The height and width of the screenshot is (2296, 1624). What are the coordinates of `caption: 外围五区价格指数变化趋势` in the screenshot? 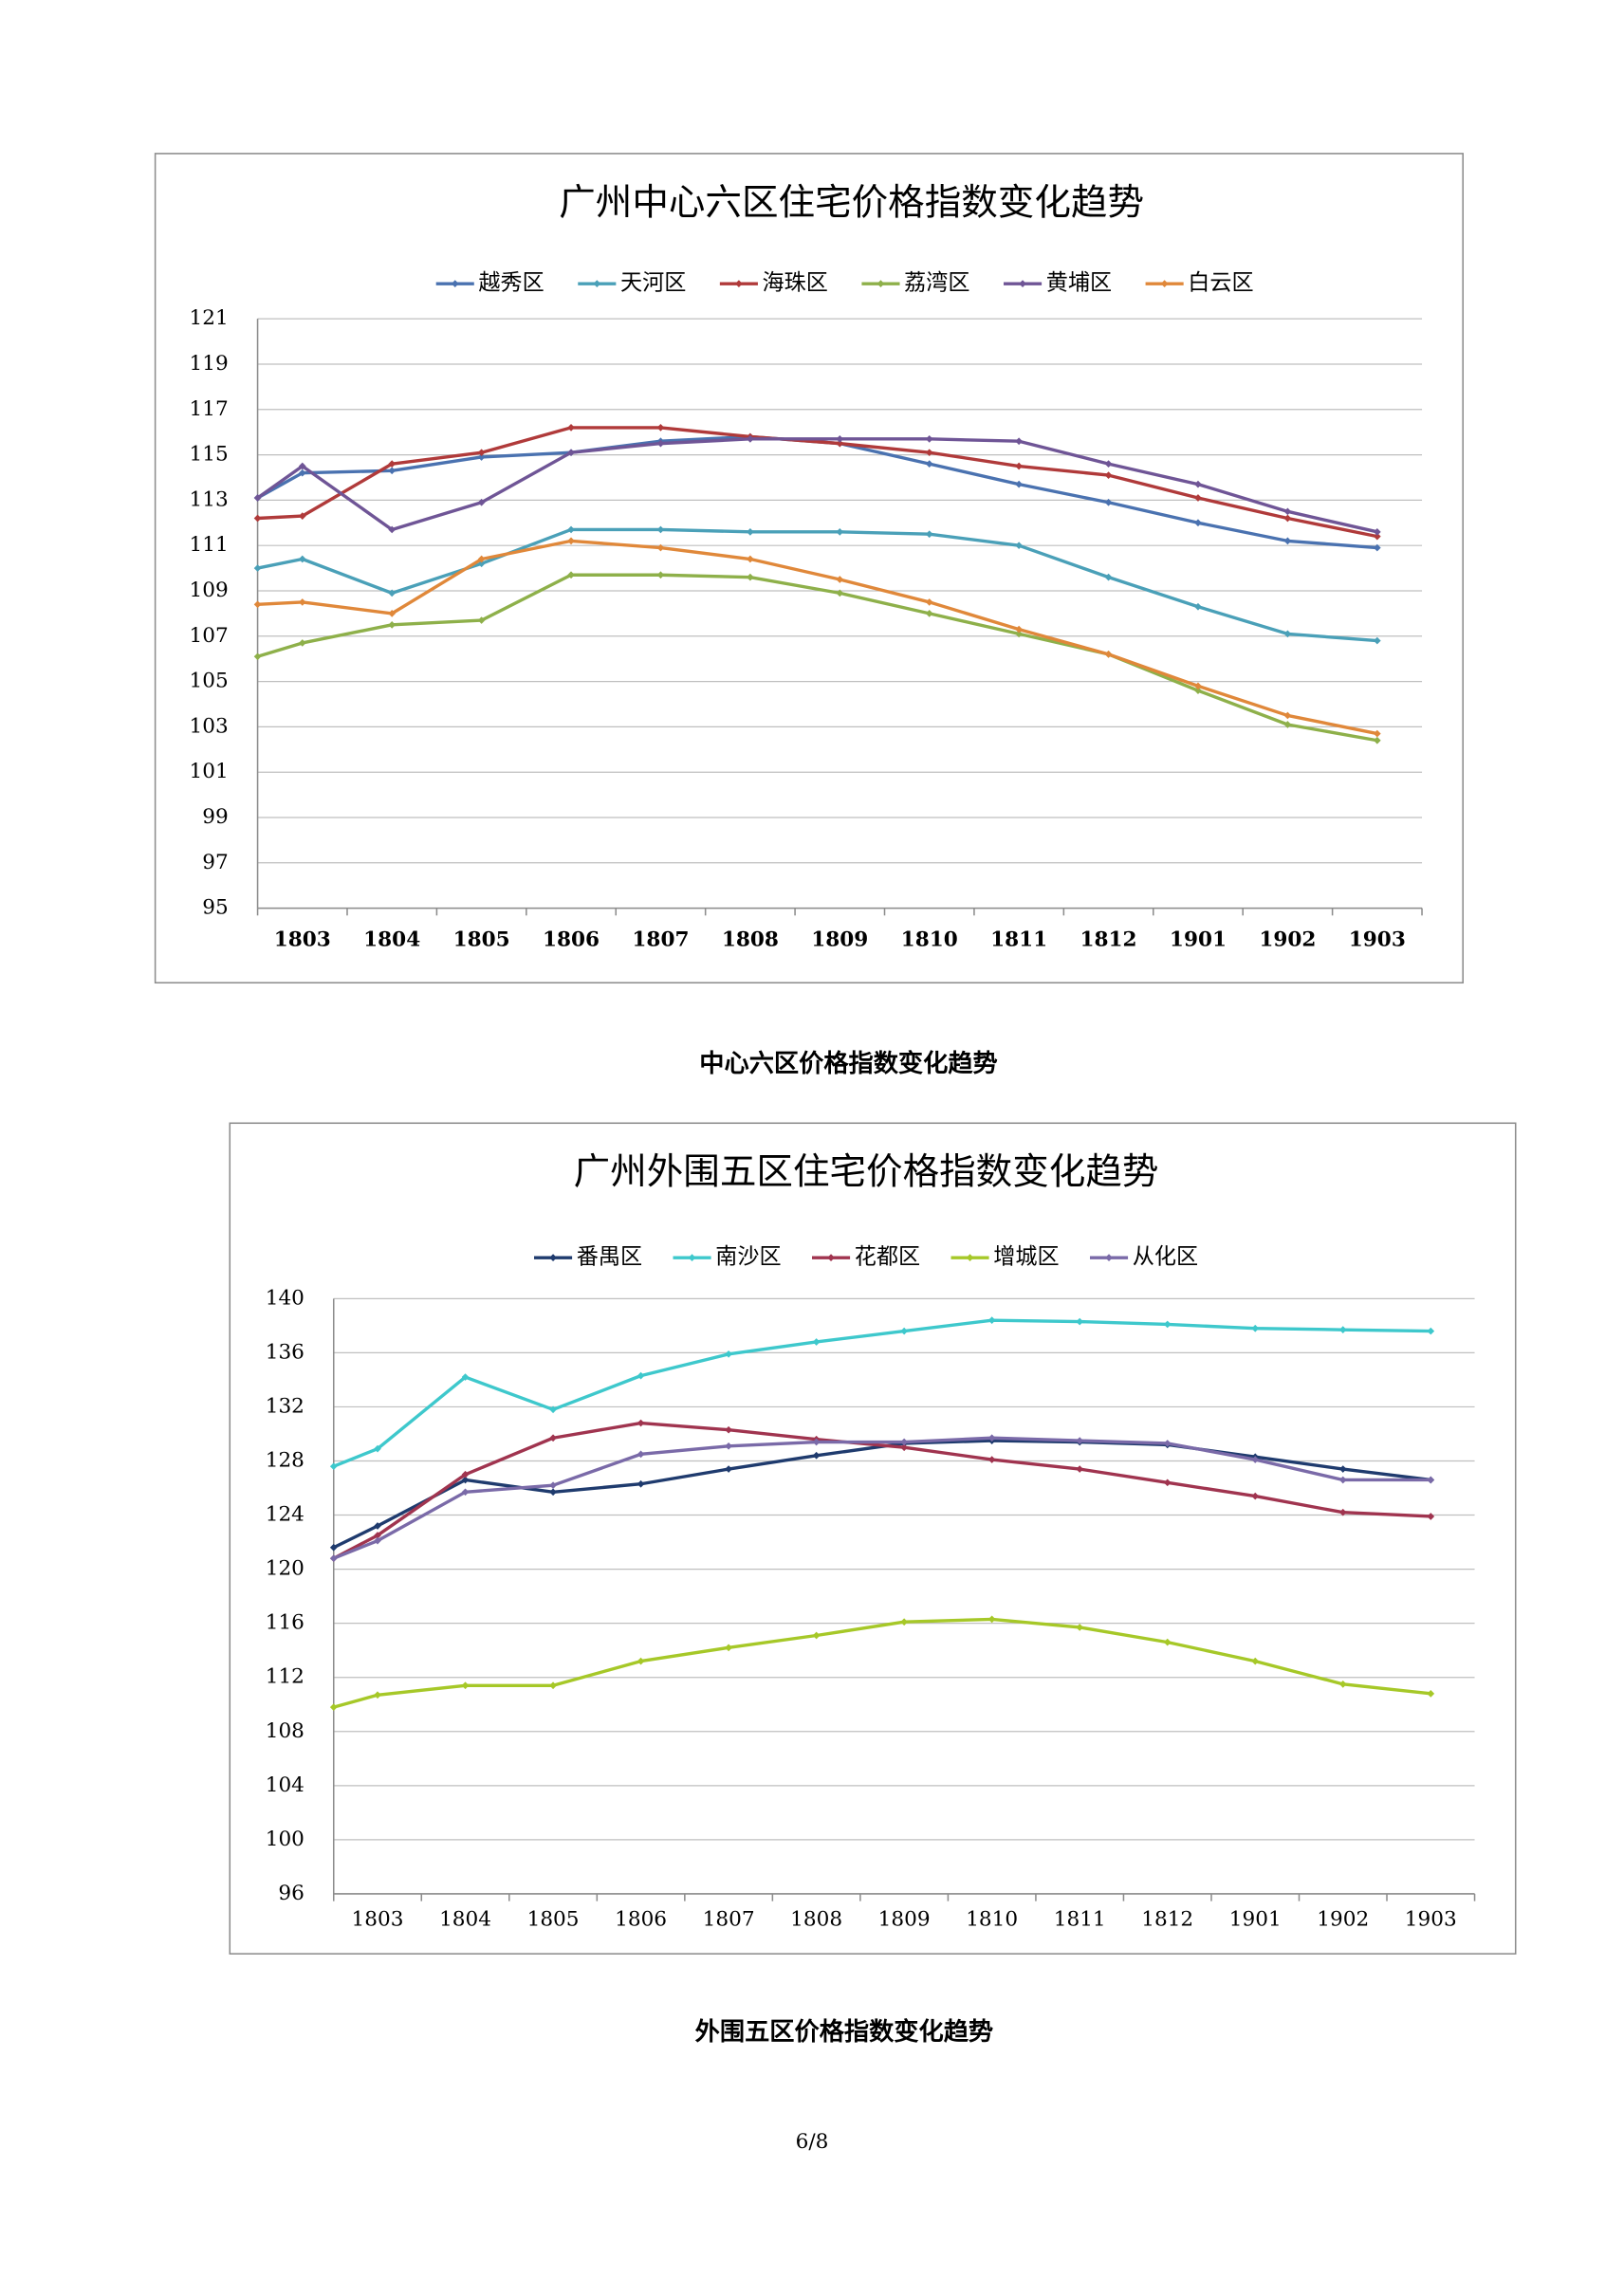 It's located at (844, 2032).